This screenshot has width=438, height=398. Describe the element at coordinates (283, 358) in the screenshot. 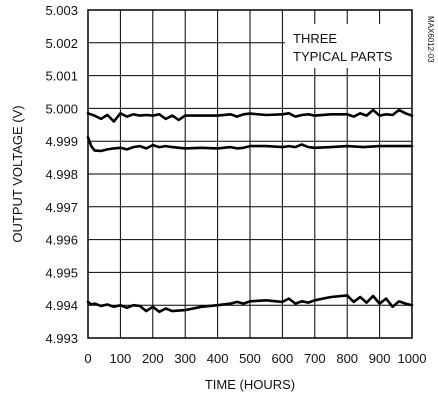

I see `x-tick-label: 600` at that location.